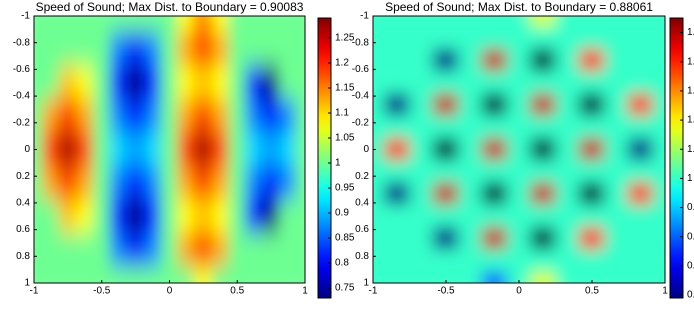 This screenshot has height=322, width=694. What do you see at coordinates (345, 38) in the screenshot?
I see `colorbar-tick-label: 1.25` at bounding box center [345, 38].